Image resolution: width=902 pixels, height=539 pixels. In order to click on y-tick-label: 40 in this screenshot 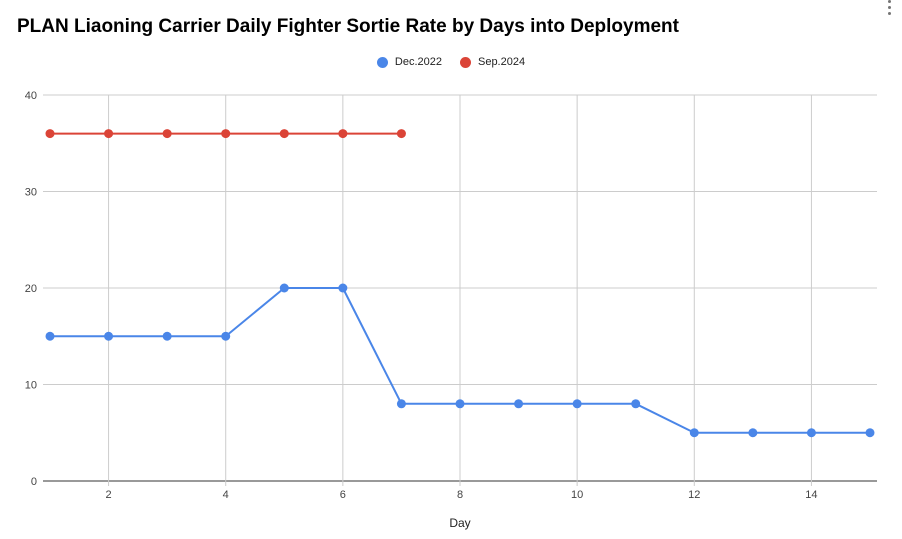, I will do `click(31, 96)`.